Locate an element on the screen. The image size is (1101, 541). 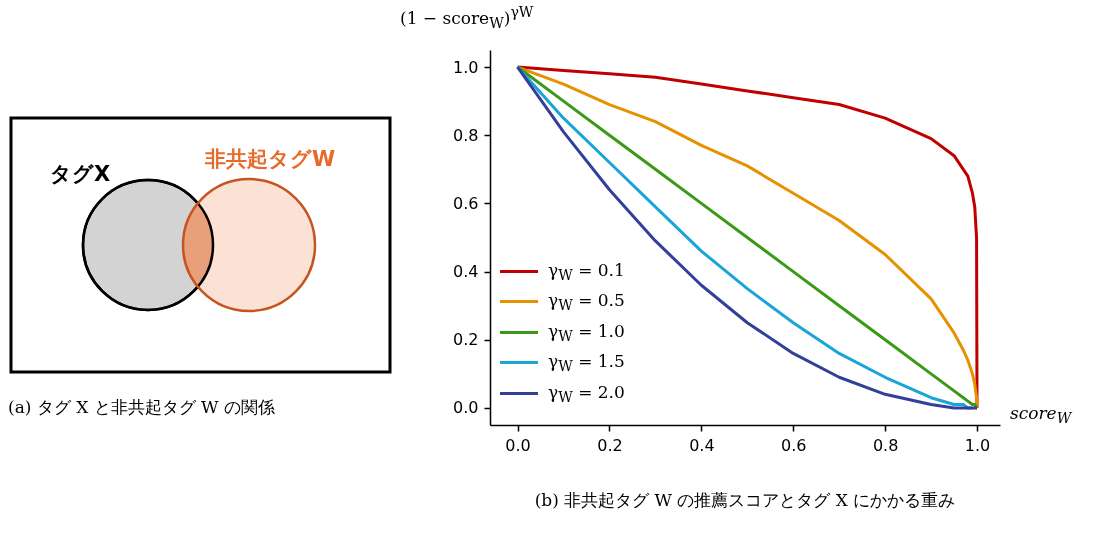
text: 非共起タグW is located at coordinates (270, 159).